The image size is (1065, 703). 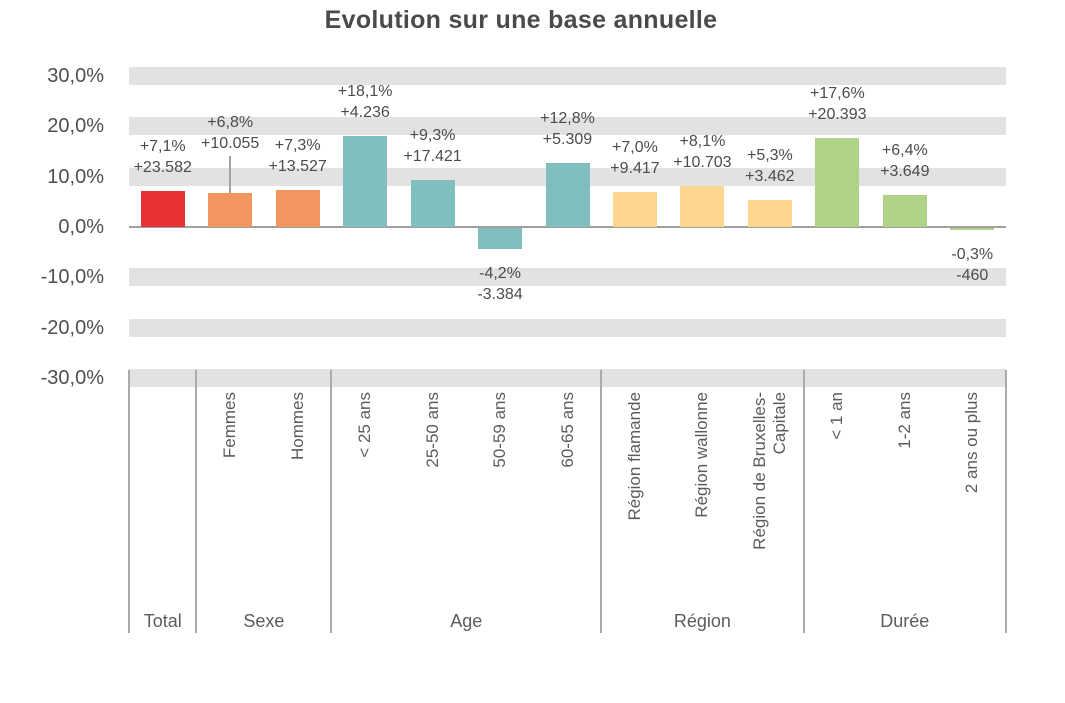 I want to click on bar-1-2 ans, so click(x=904, y=210).